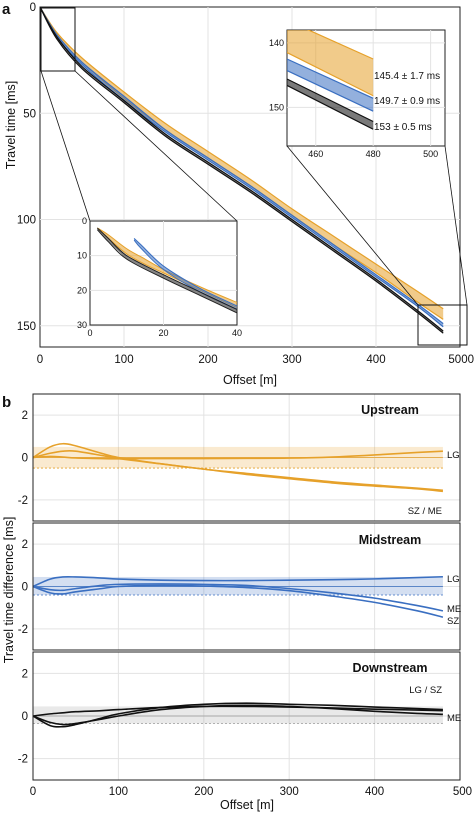 The image size is (474, 815). What do you see at coordinates (29, 114) in the screenshot?
I see `y-tick-label: 50` at bounding box center [29, 114].